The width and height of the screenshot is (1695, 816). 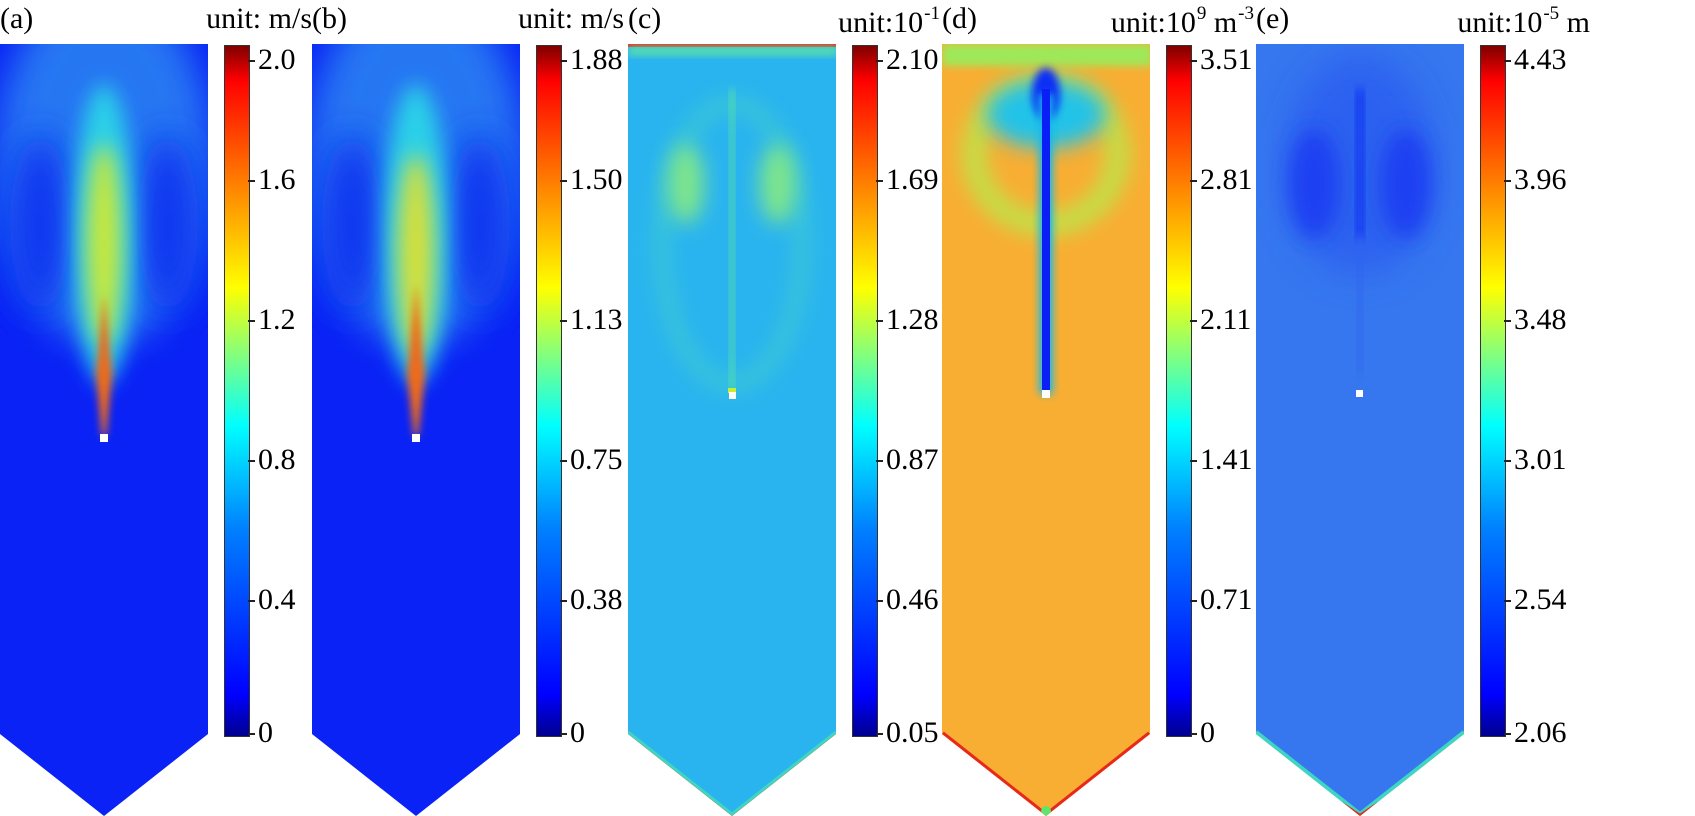 I want to click on colorbar-tick: 3.96, so click(x=1540, y=179).